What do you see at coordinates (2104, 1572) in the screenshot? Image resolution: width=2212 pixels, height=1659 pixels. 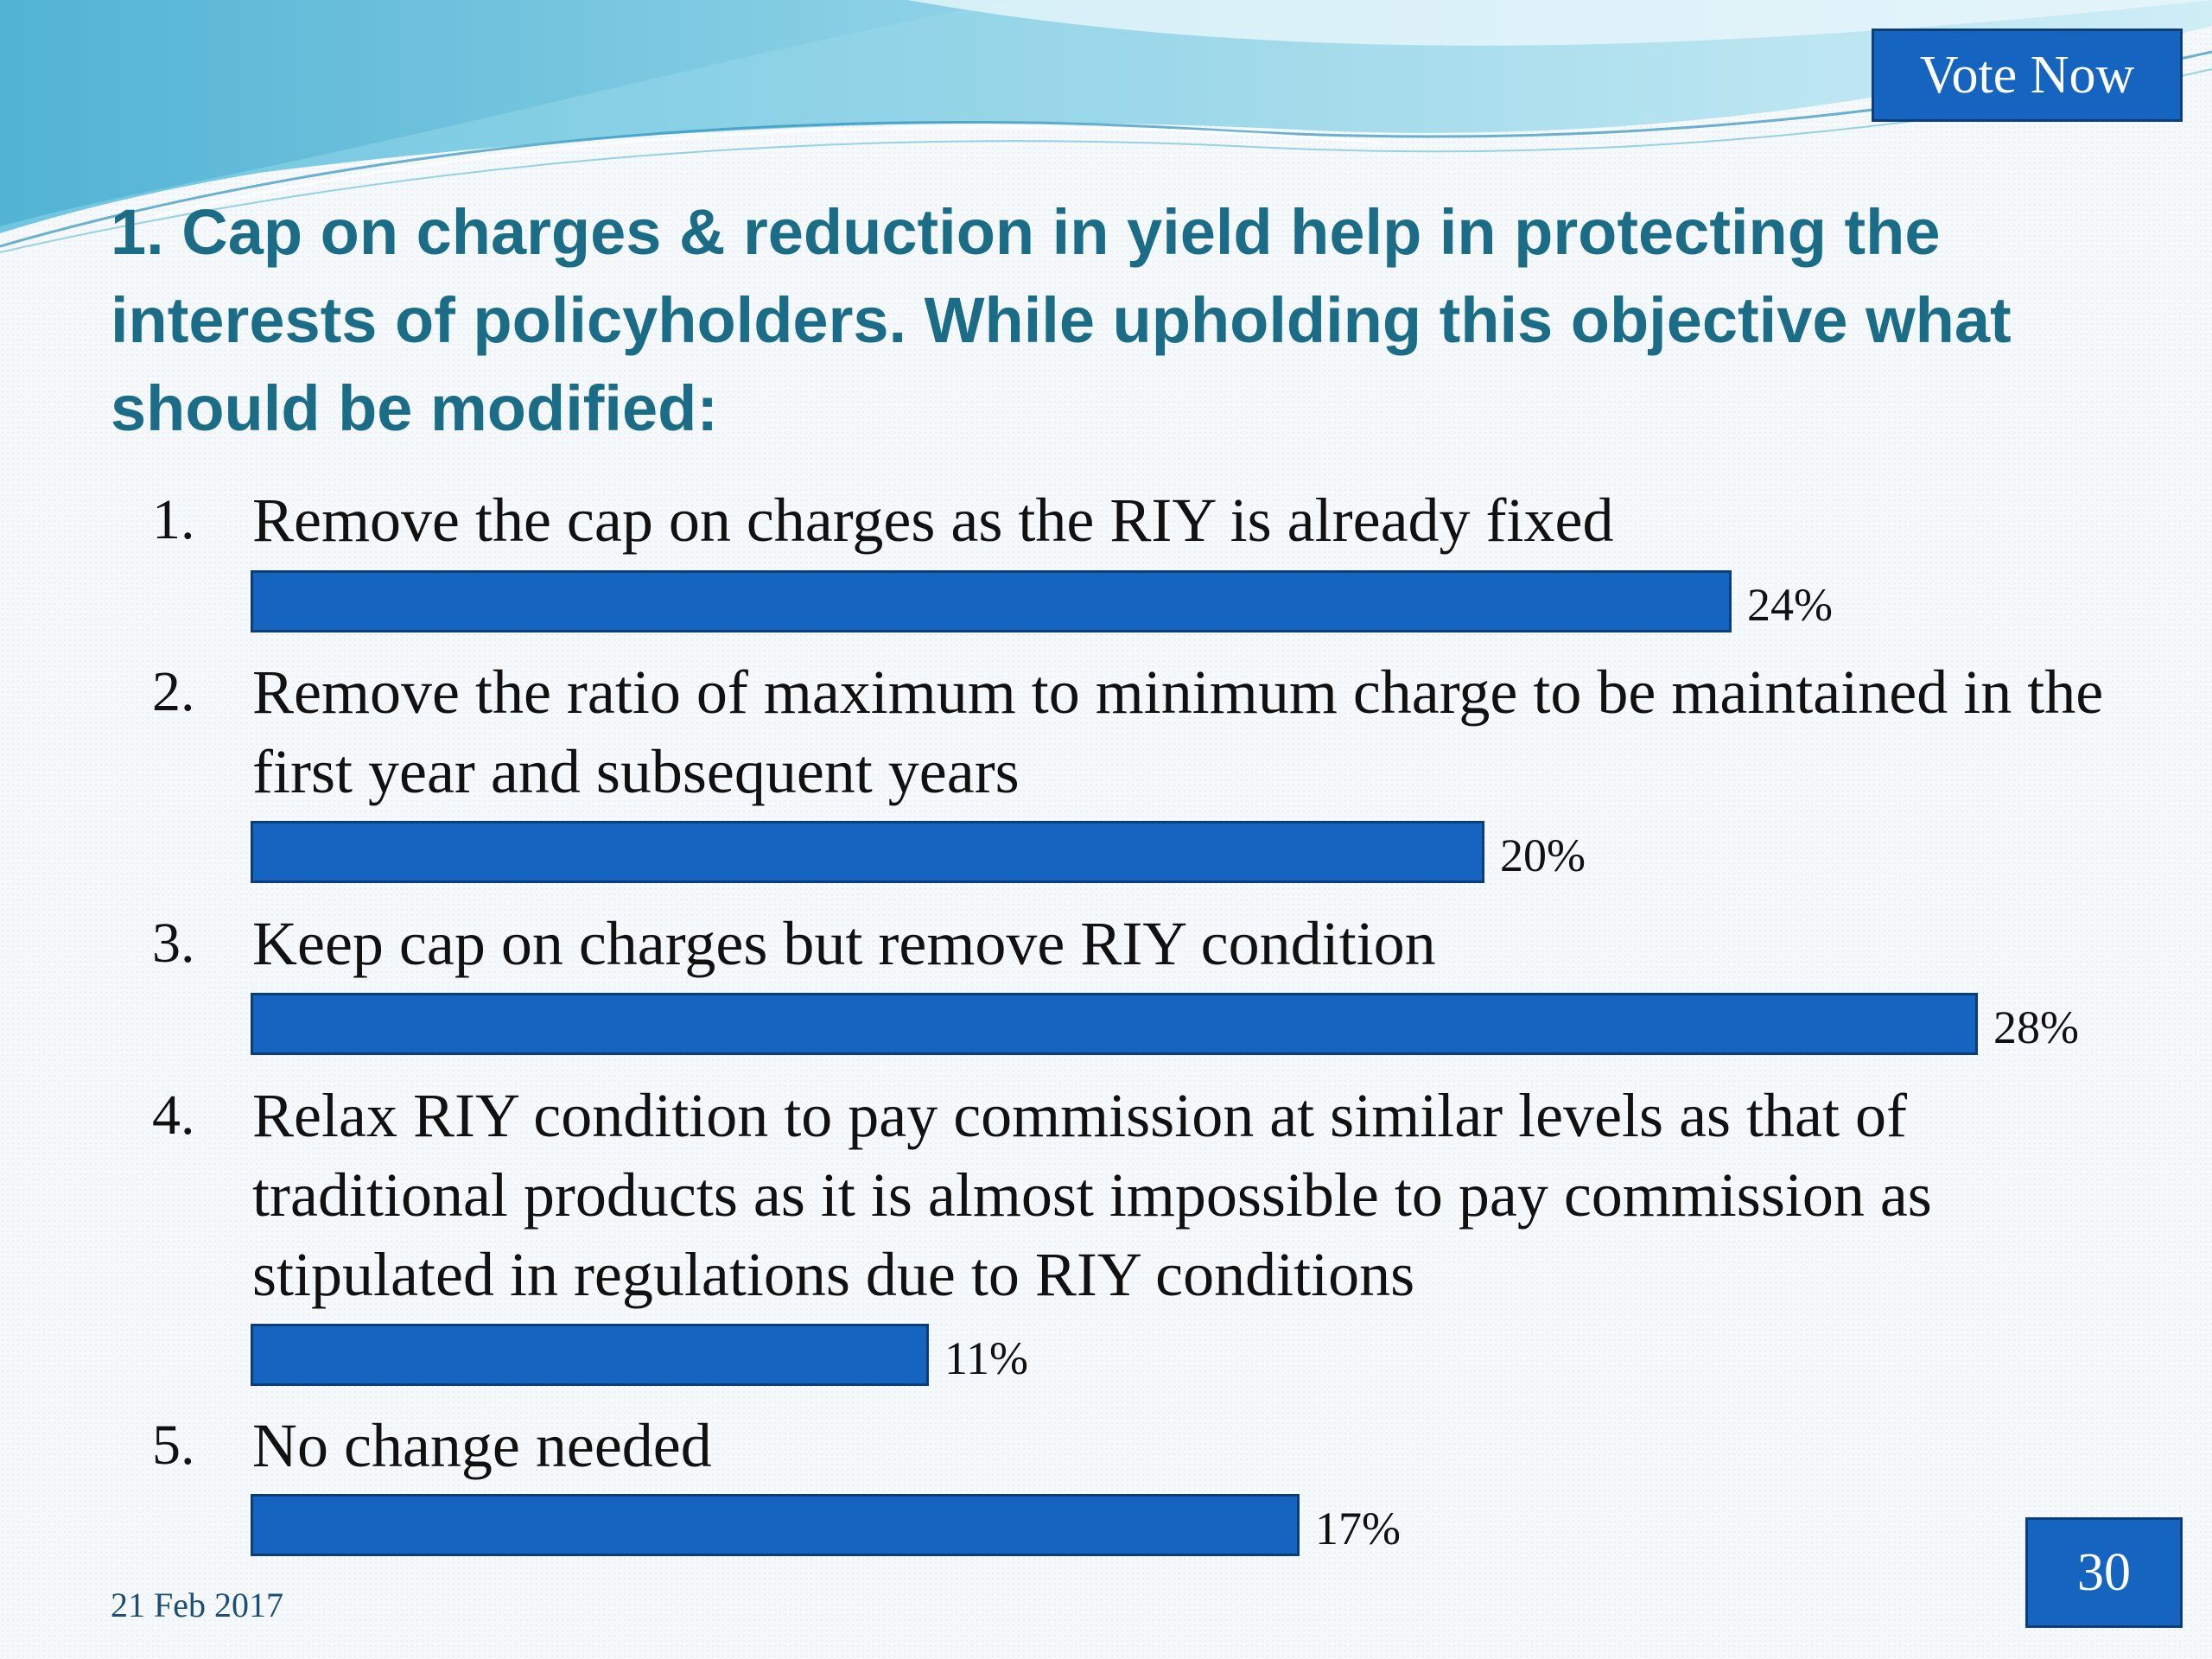 I see `page-number: 30` at bounding box center [2104, 1572].